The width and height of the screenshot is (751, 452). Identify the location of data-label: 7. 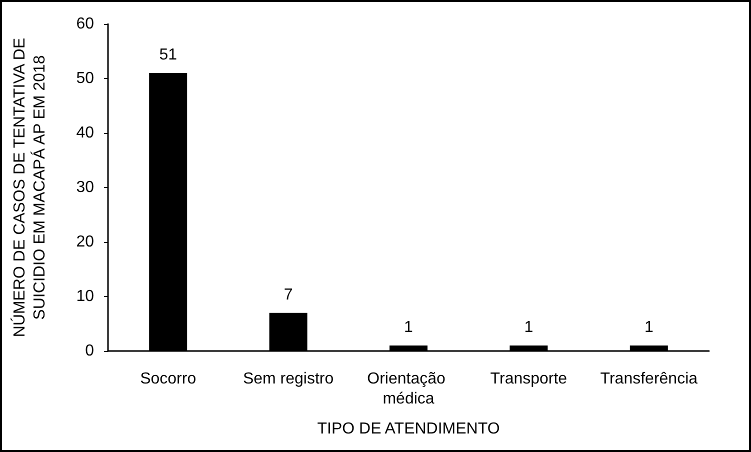
(288, 295).